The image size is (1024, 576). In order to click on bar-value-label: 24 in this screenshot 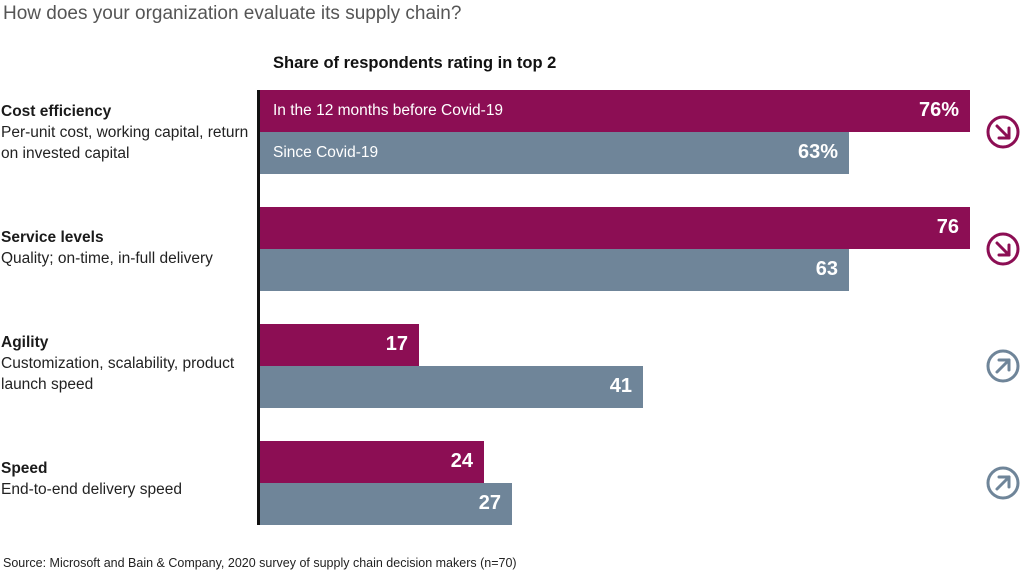, I will do `click(461, 461)`.